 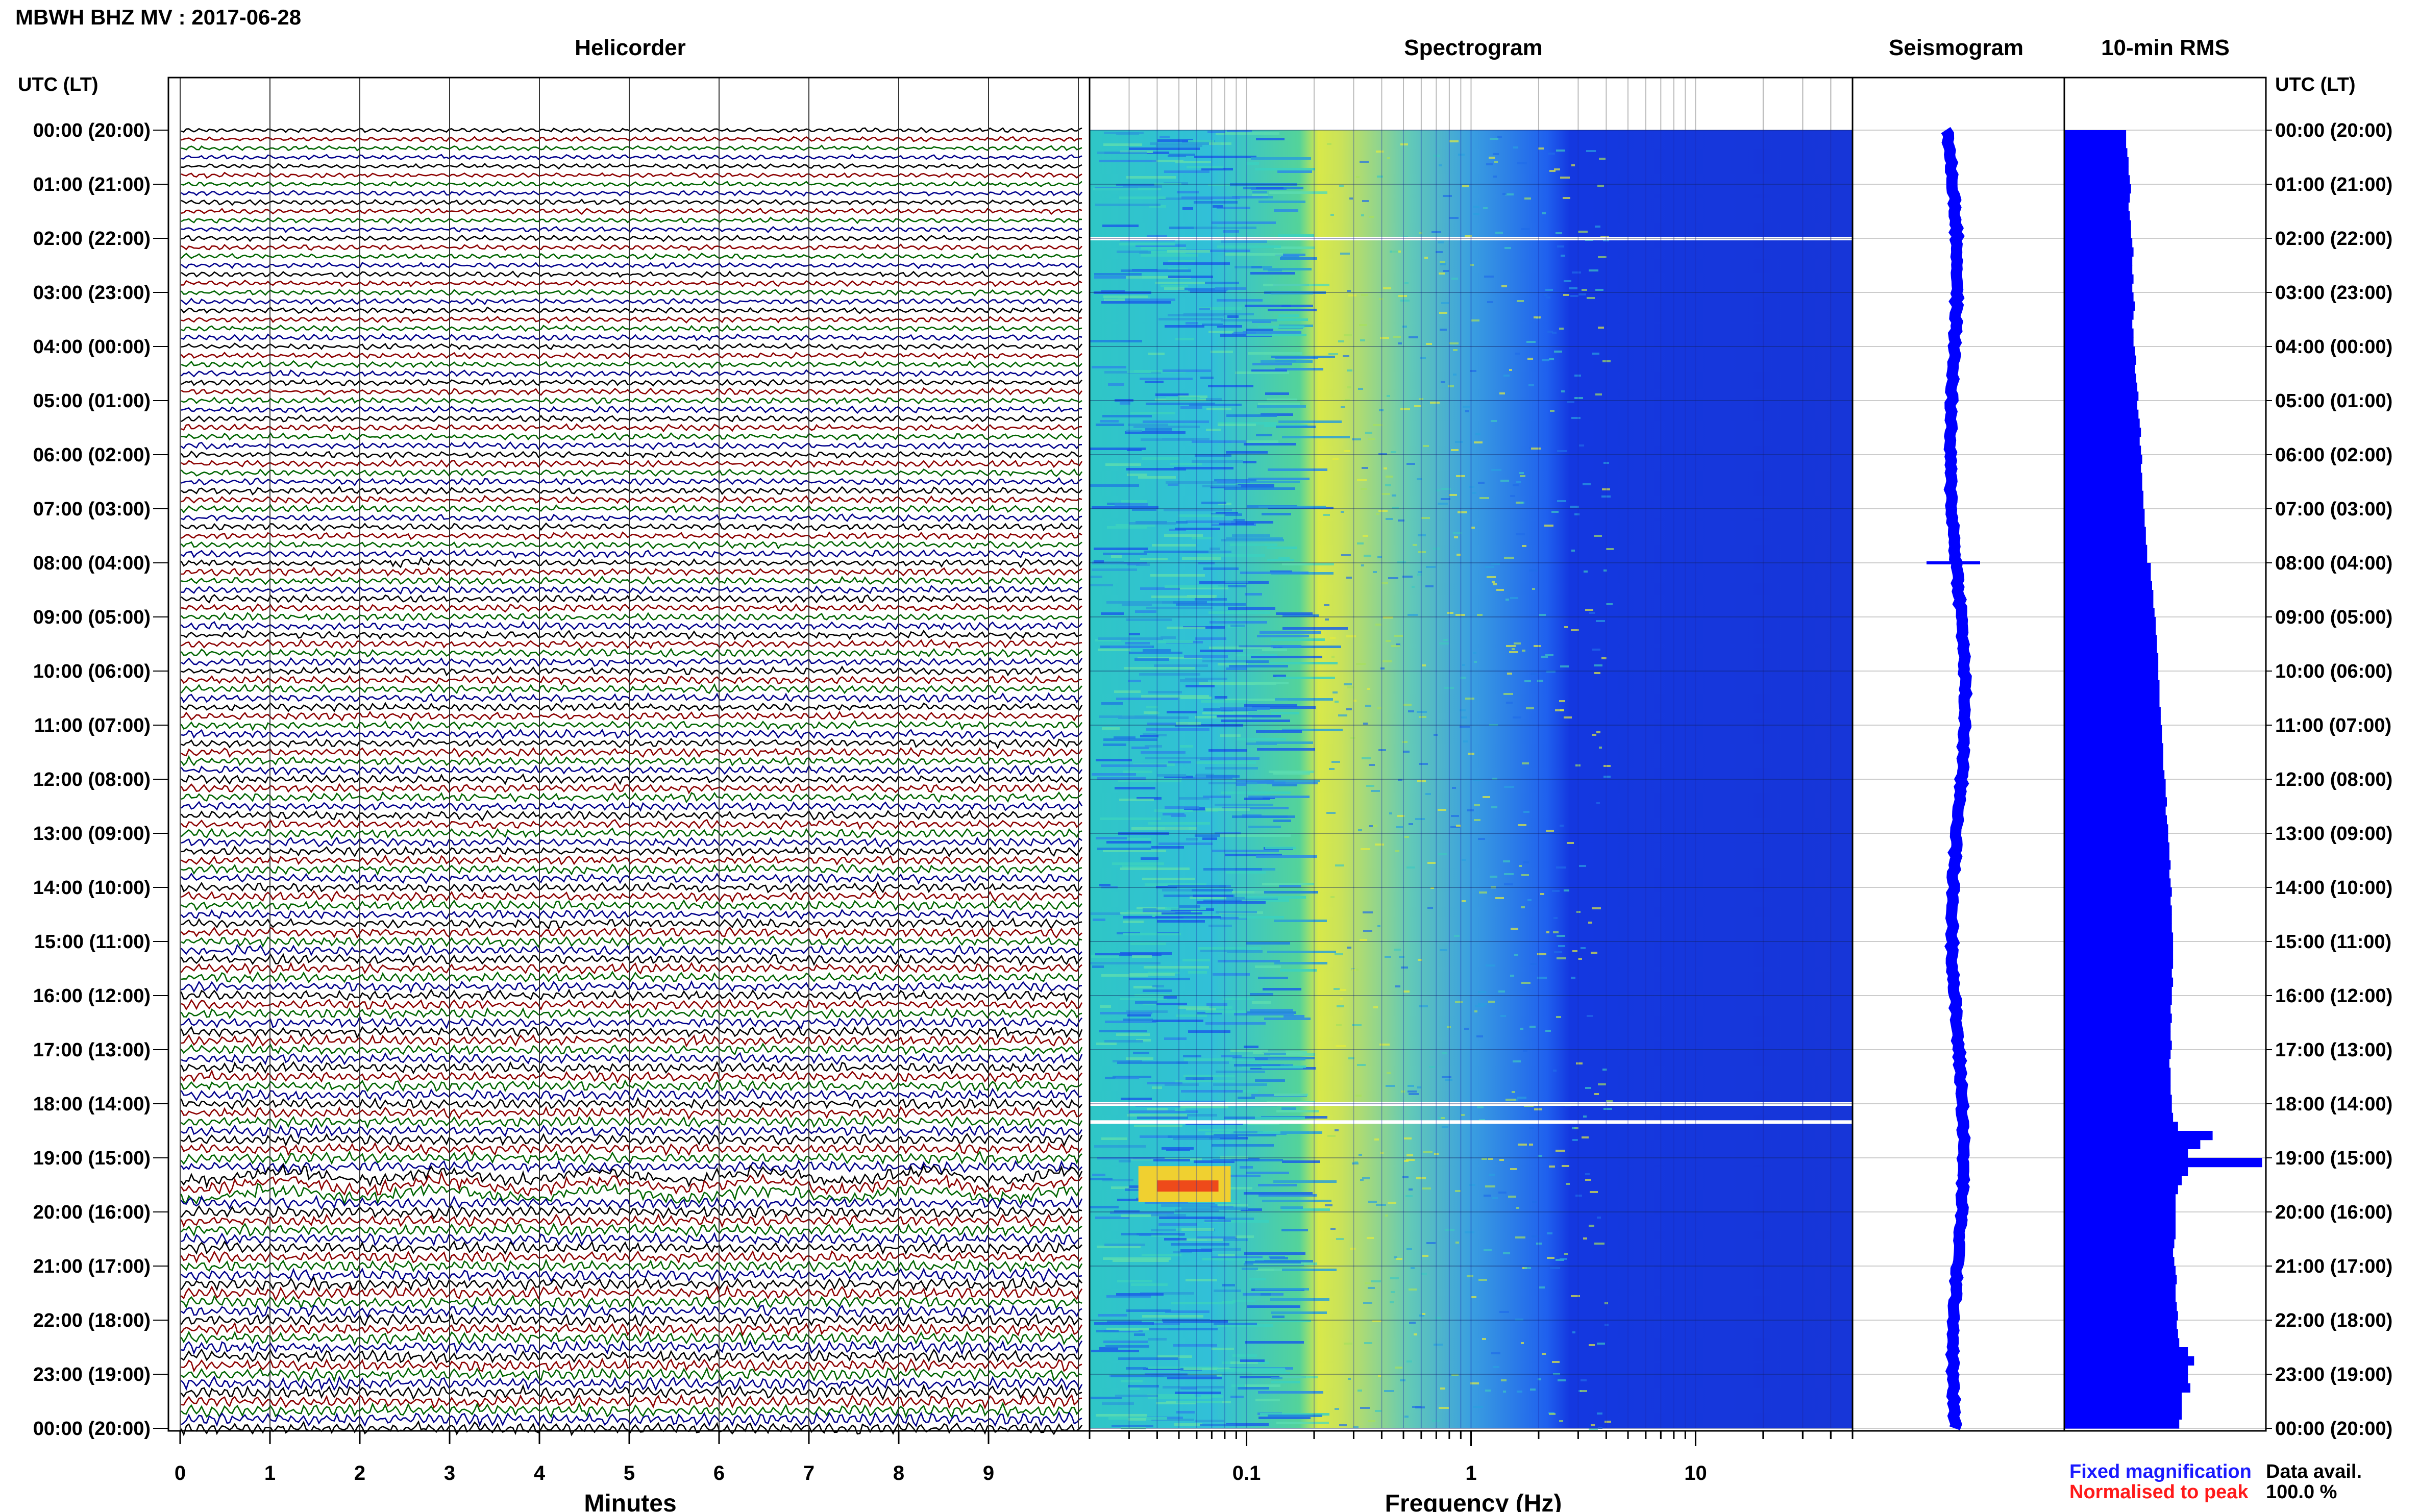 What do you see at coordinates (2333, 239) in the screenshot?
I see `time-label-right: 02:00 (22:00)` at bounding box center [2333, 239].